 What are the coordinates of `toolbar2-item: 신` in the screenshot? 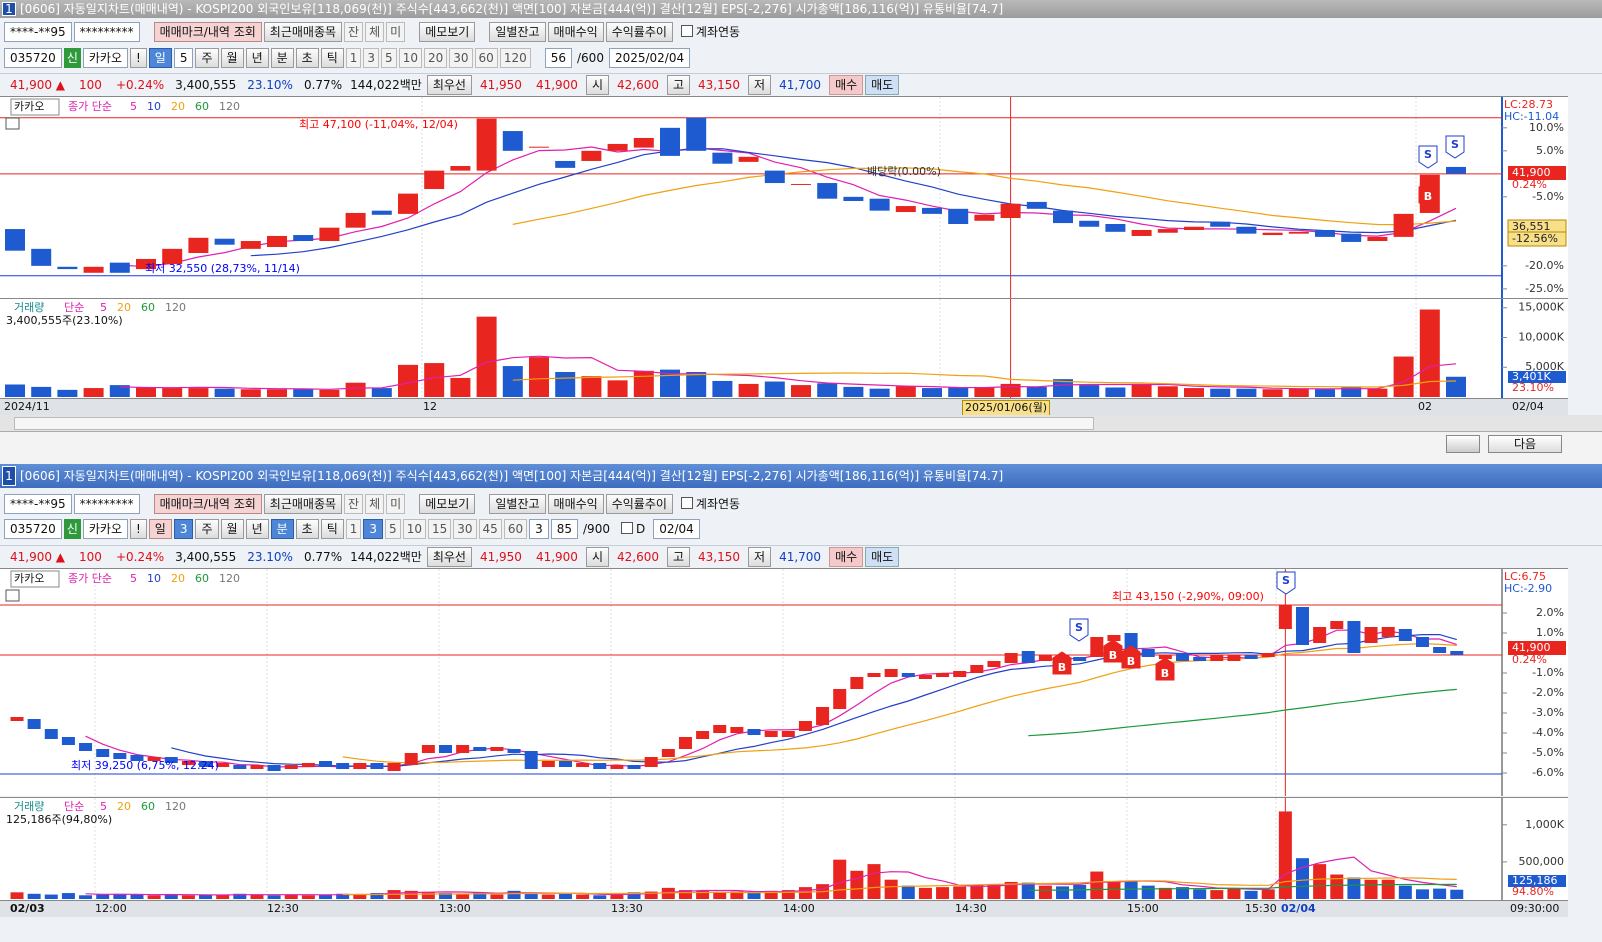 It's located at (72, 58).